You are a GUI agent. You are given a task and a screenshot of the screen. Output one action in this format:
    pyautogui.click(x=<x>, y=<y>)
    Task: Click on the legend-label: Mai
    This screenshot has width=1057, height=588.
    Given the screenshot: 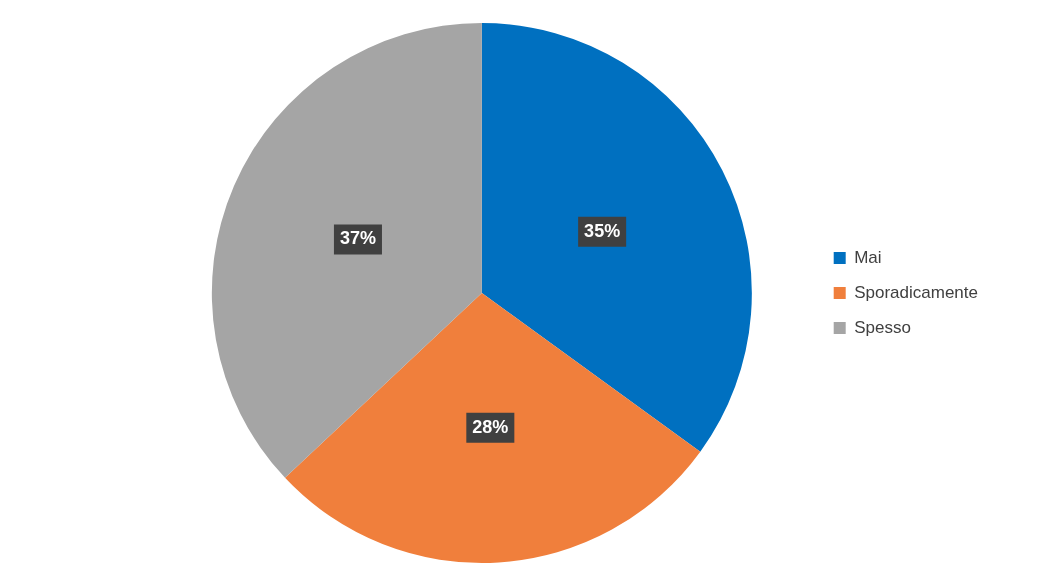 What is the action you would take?
    pyautogui.click(x=868, y=257)
    